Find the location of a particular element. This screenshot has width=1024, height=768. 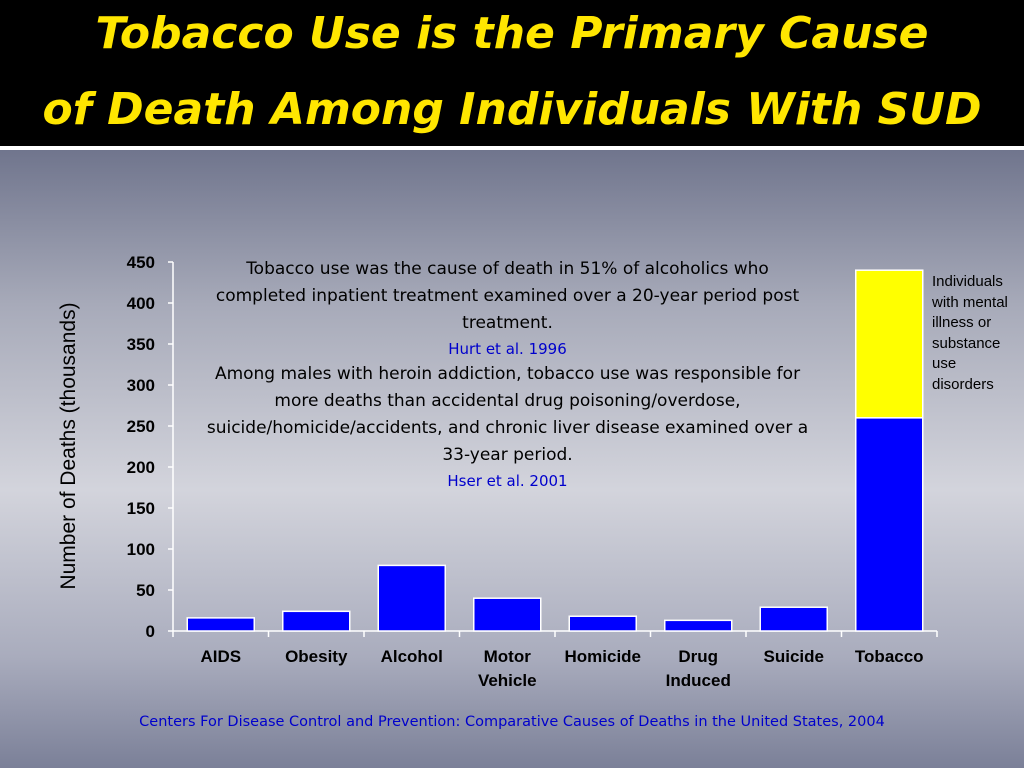

annotation-citation-1: Hurt et al. 1996 is located at coordinates (507, 349).